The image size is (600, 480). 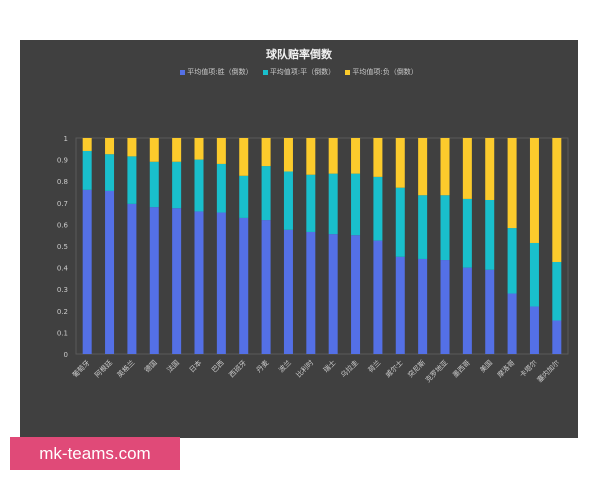 What do you see at coordinates (505, 368) in the screenshot?
I see `x-tick-label: 摩洛哥` at bounding box center [505, 368].